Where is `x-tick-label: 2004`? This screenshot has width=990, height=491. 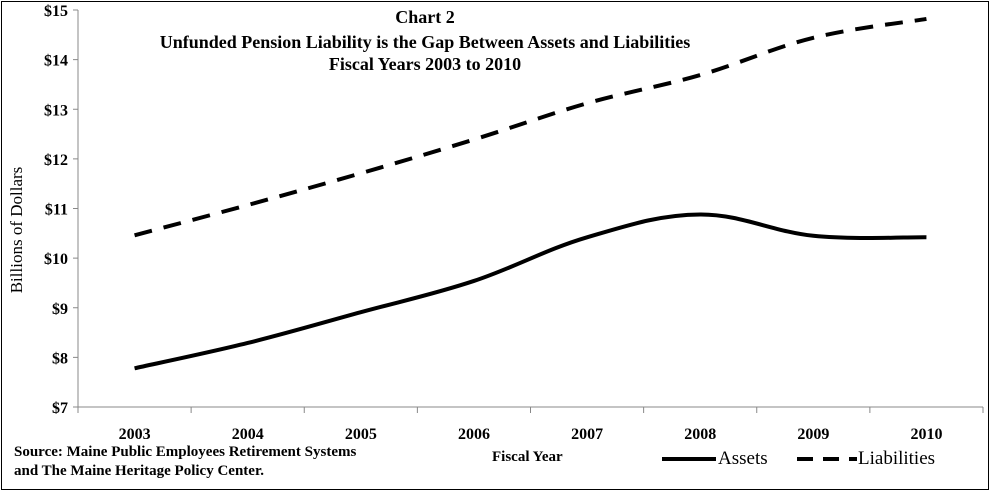 x-tick-label: 2004 is located at coordinates (248, 434).